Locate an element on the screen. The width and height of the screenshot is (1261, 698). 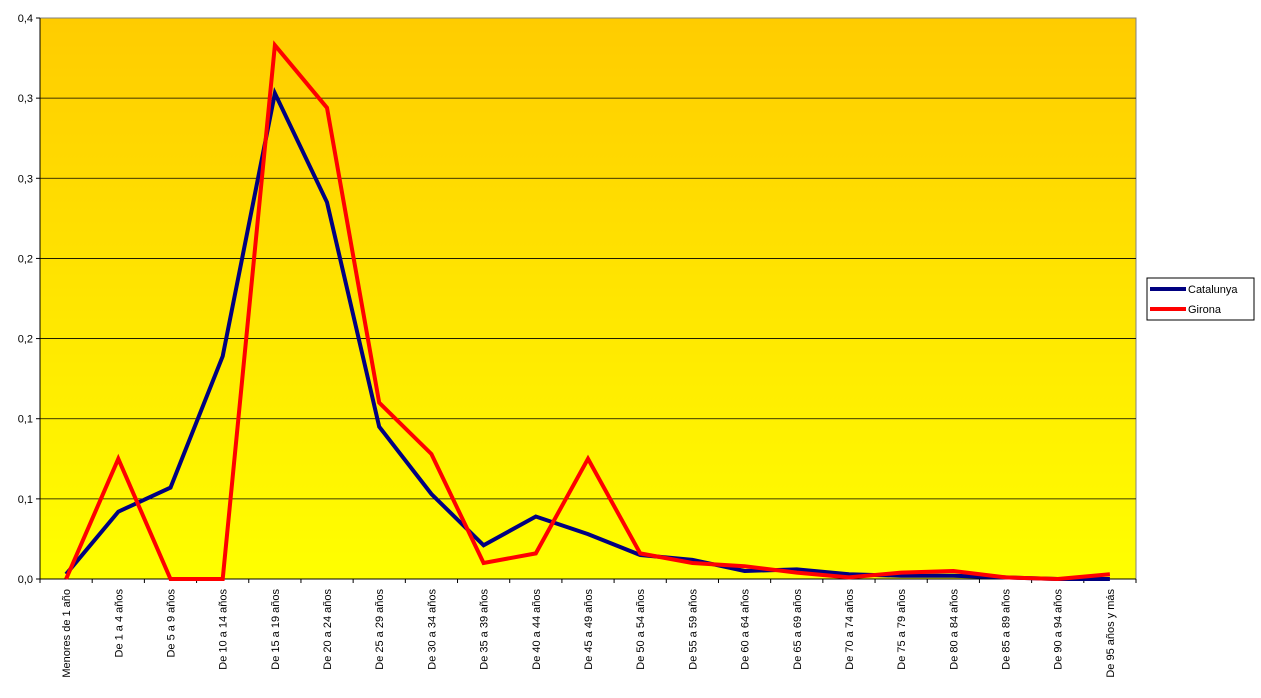
x-tick-label: De 10 a 14 años is located at coordinates (224, 629).